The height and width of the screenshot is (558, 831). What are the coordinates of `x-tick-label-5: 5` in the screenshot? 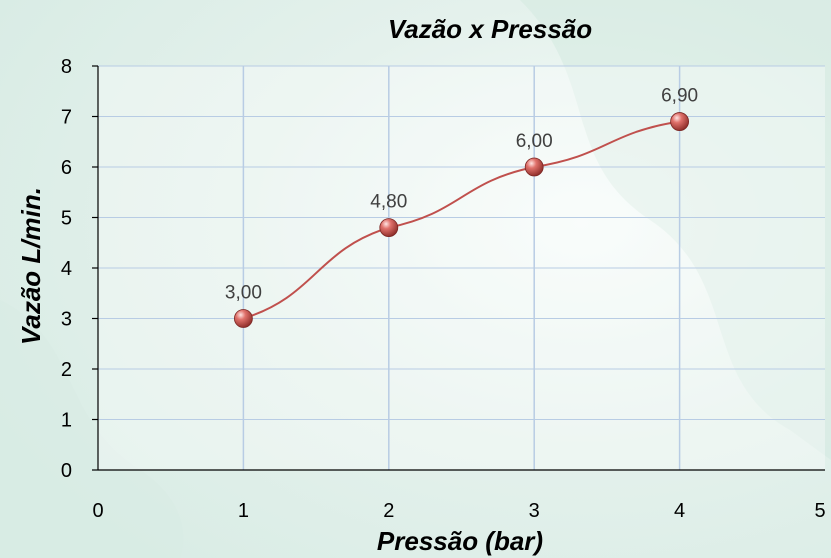 It's located at (819, 511).